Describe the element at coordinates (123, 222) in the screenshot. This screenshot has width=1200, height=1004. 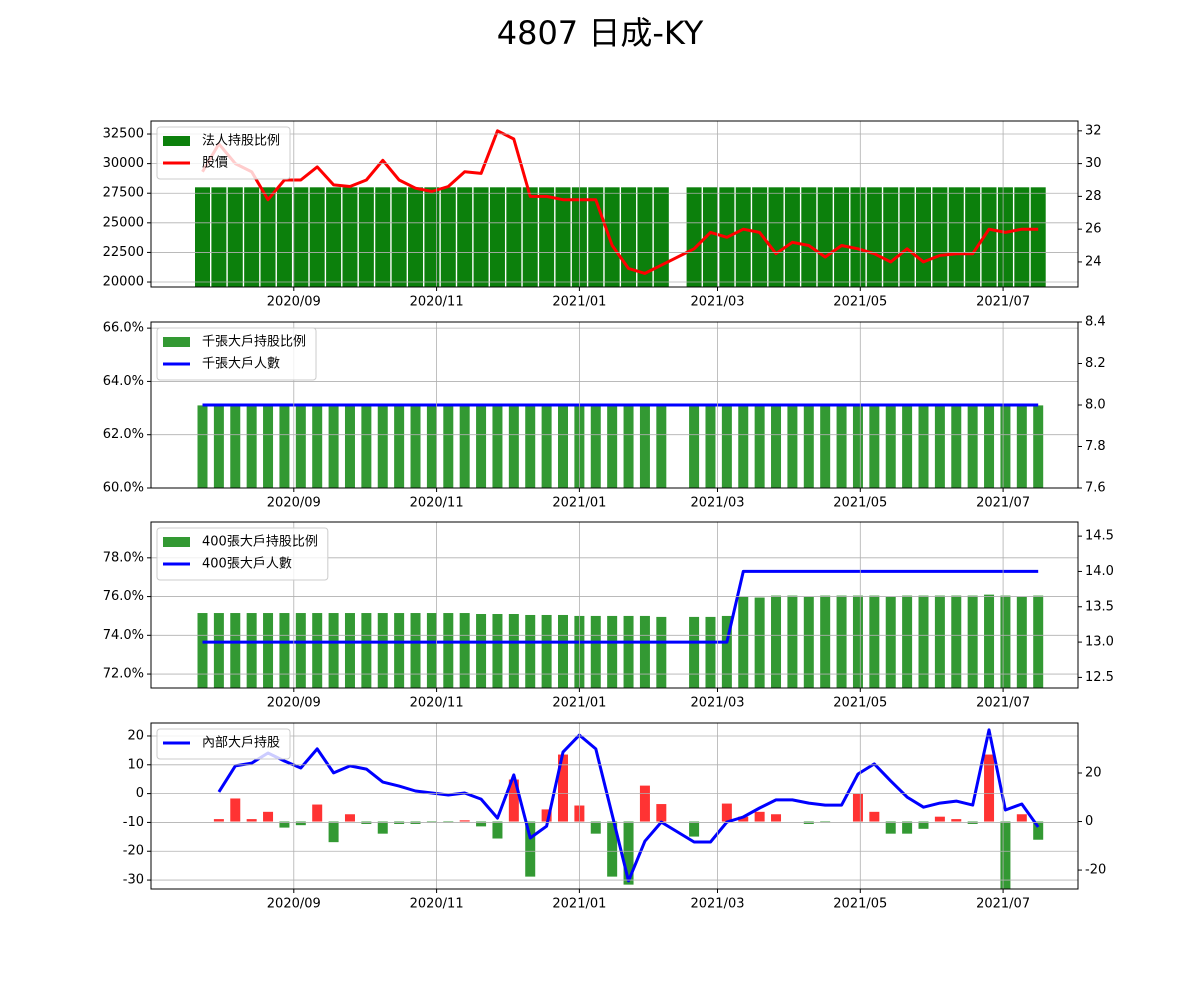
I see `y-tick-label: 25000` at that location.